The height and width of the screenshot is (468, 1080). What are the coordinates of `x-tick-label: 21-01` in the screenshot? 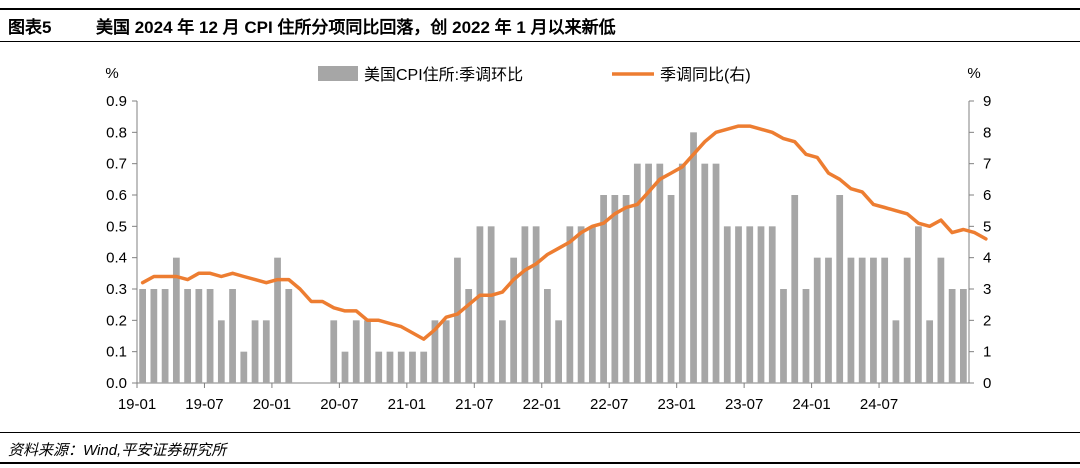 It's located at (407, 404).